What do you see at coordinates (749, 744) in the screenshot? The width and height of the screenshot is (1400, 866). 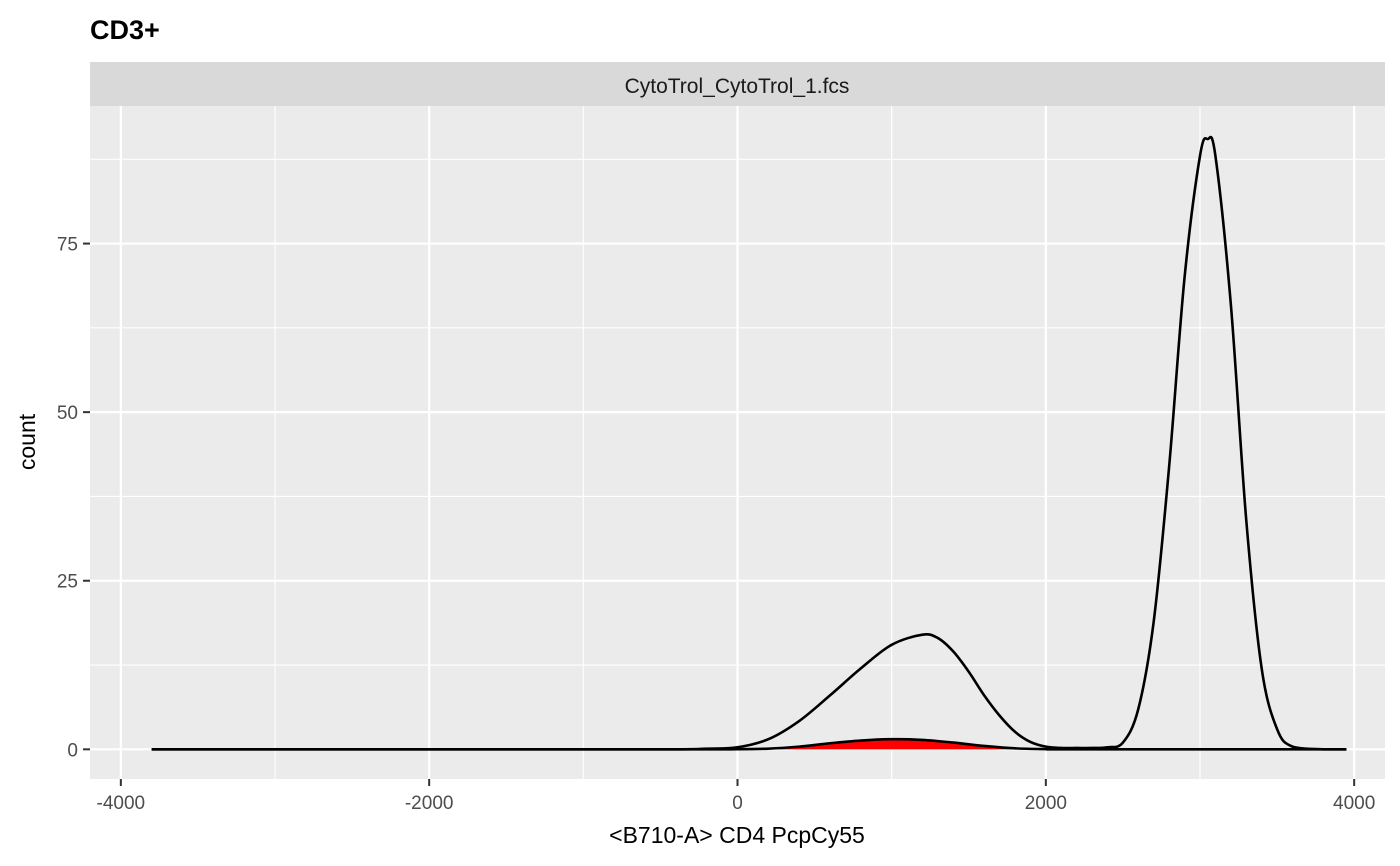 I see `gated-density-outline` at bounding box center [749, 744].